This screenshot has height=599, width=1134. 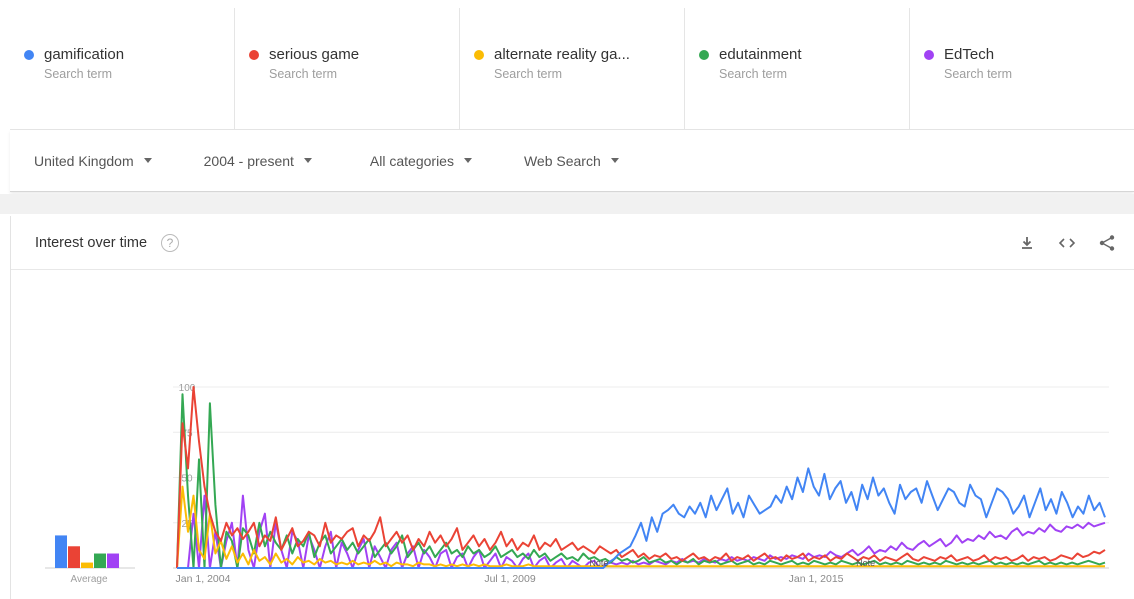 What do you see at coordinates (510, 579) in the screenshot?
I see `x-tick-label: Jul 1, 2009` at bounding box center [510, 579].